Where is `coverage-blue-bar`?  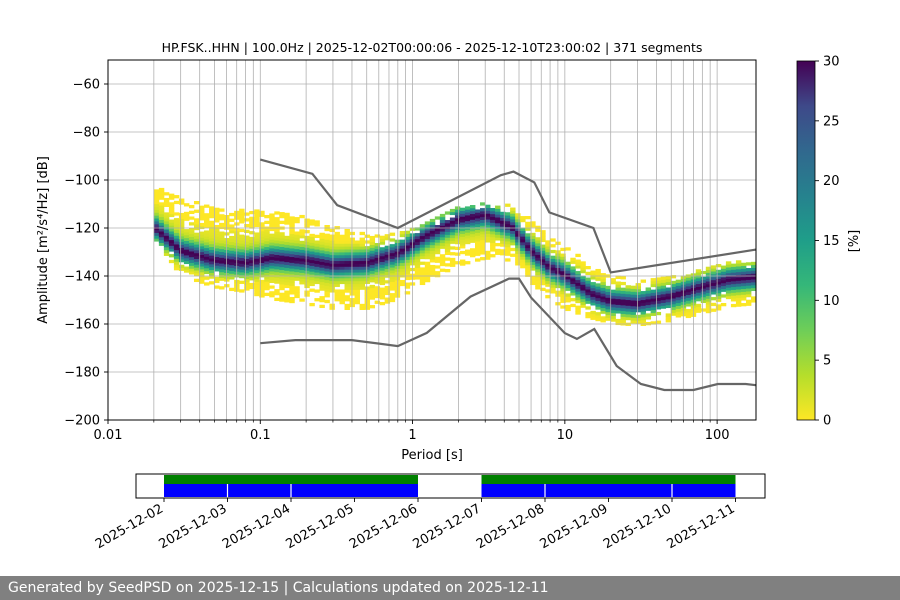
coverage-blue-bar is located at coordinates (608, 490).